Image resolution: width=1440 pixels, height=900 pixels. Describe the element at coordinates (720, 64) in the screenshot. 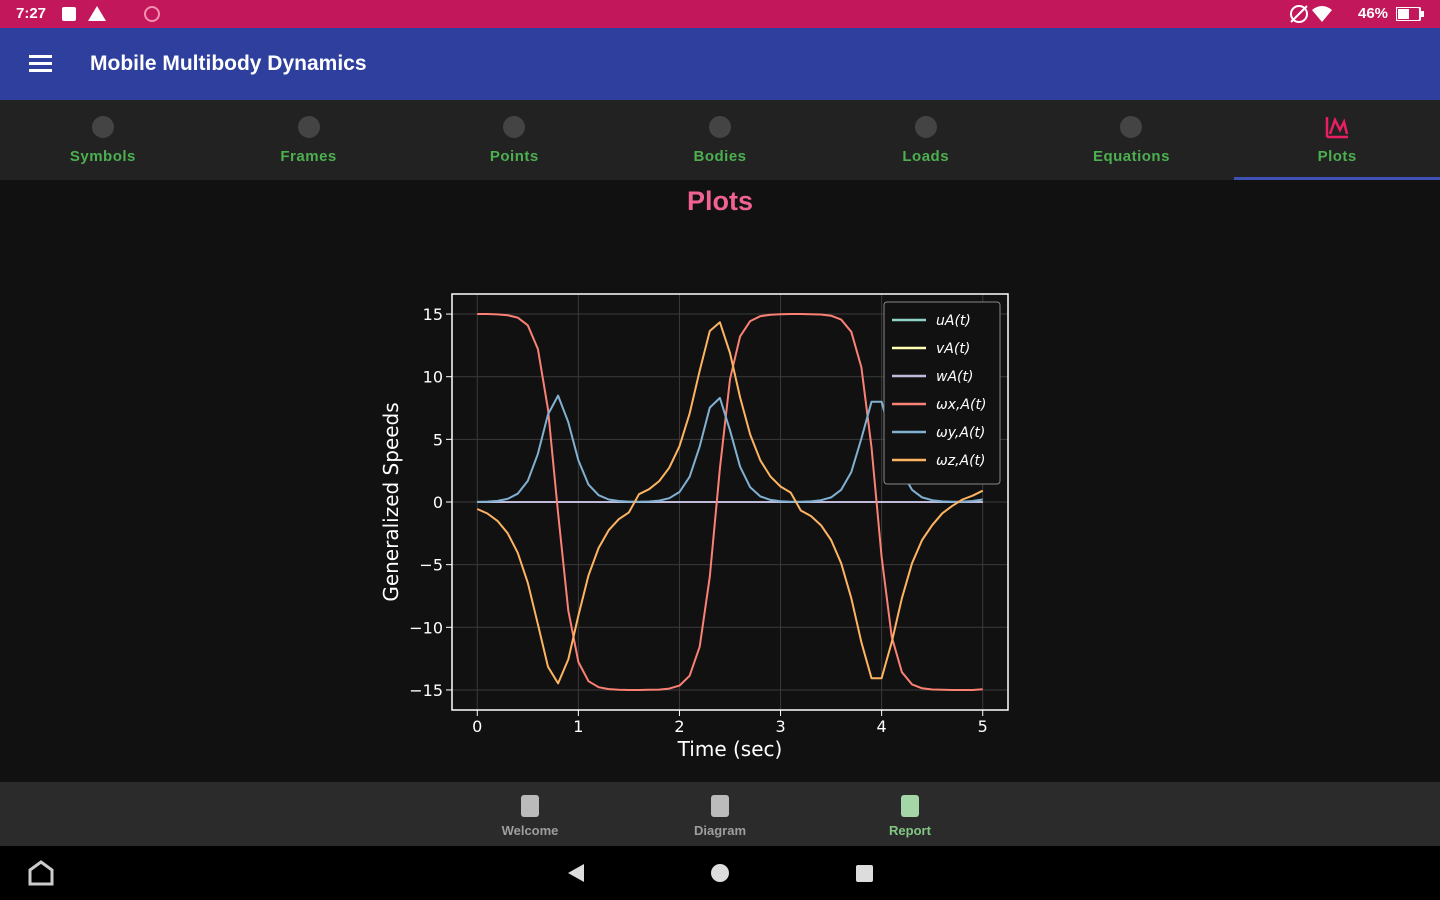

I see `app-bar: Mobile Multibody Dynamics` at that location.